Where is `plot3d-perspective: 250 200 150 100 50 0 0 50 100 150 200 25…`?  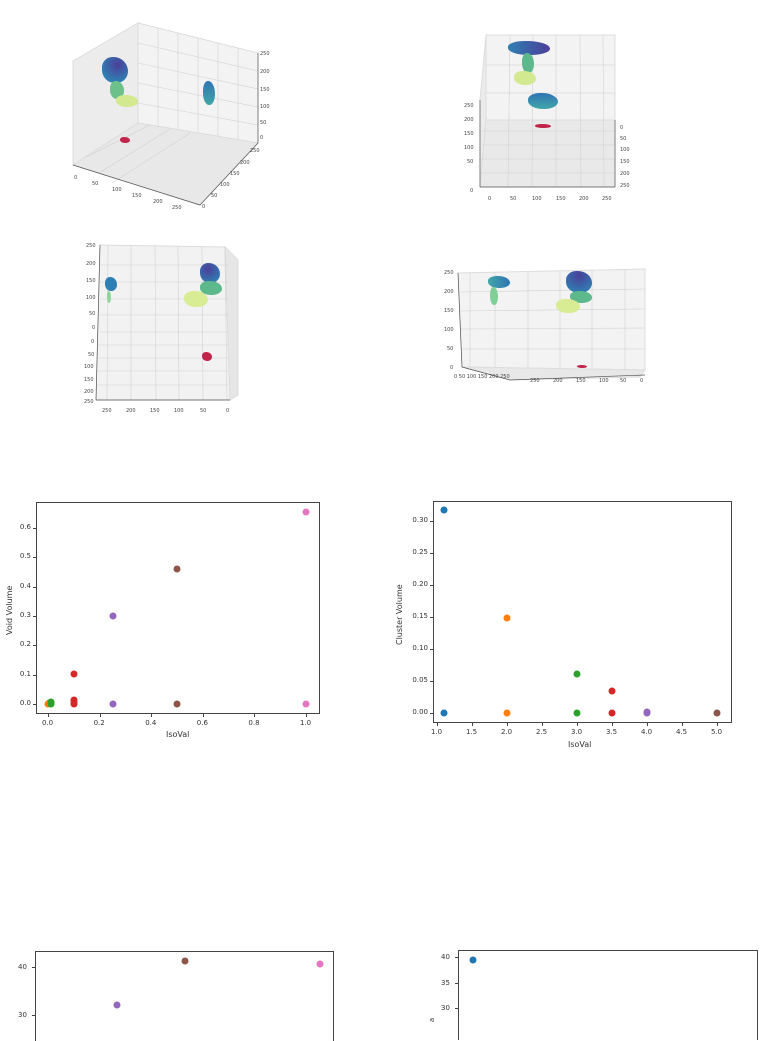
plot3d-perspective: 250 200 150 100 50 0 0 50 100 150 200 25… is located at coordinates (170, 115).